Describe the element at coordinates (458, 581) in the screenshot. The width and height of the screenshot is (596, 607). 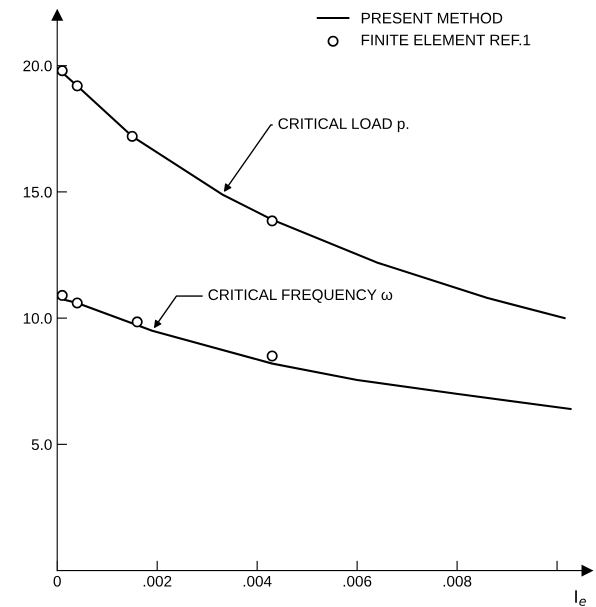
I see `x-tick-label: .008` at that location.